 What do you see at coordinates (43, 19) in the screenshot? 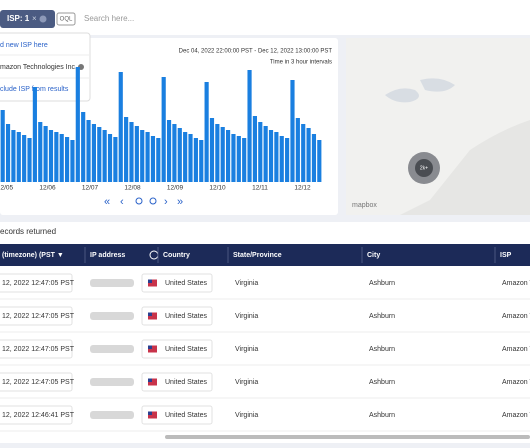
I see `chip-gear` at bounding box center [43, 19].